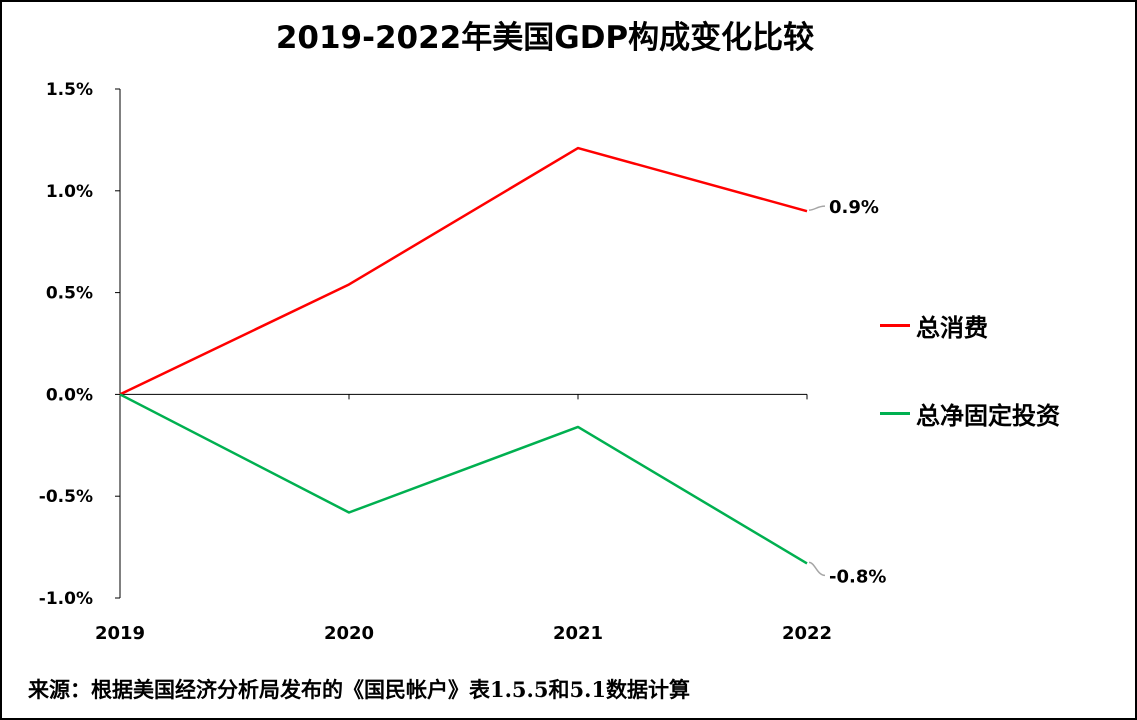 Image resolution: width=1137 pixels, height=720 pixels. I want to click on legend-item-consumption: 总消费, so click(934, 325).